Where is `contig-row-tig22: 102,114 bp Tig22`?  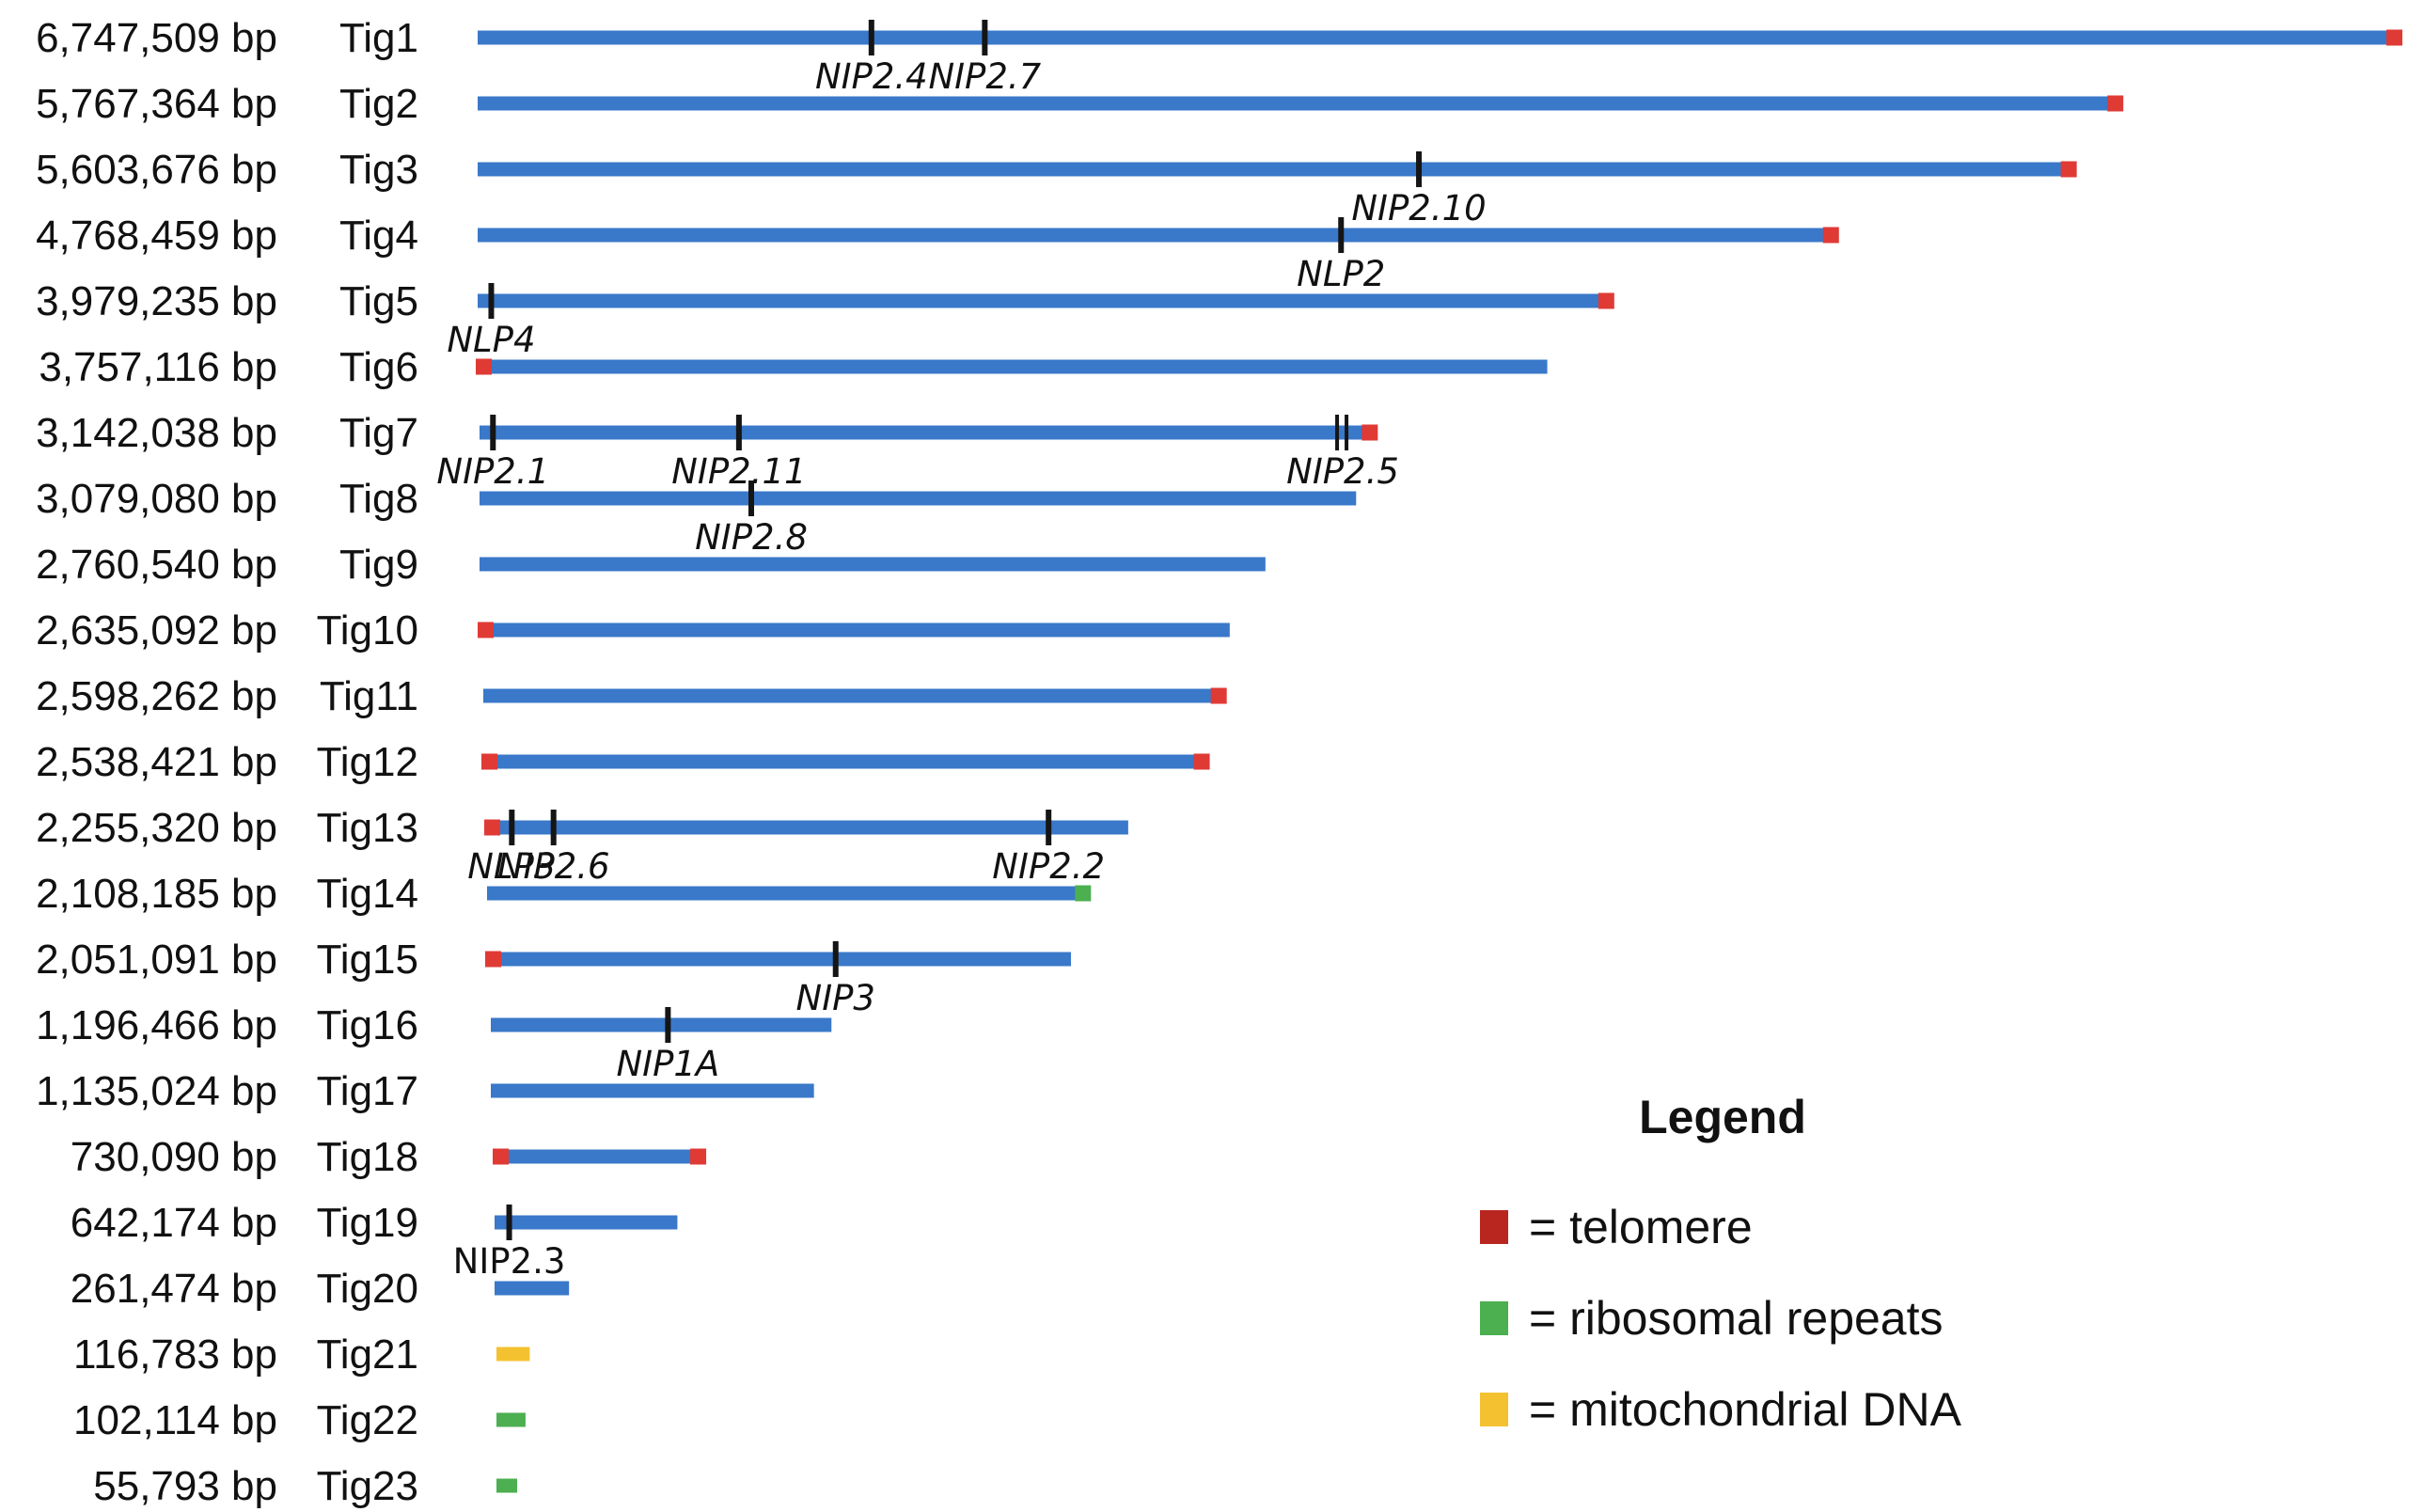 contig-row-tig22: 102,114 bp Tig22 is located at coordinates (299, 1420).